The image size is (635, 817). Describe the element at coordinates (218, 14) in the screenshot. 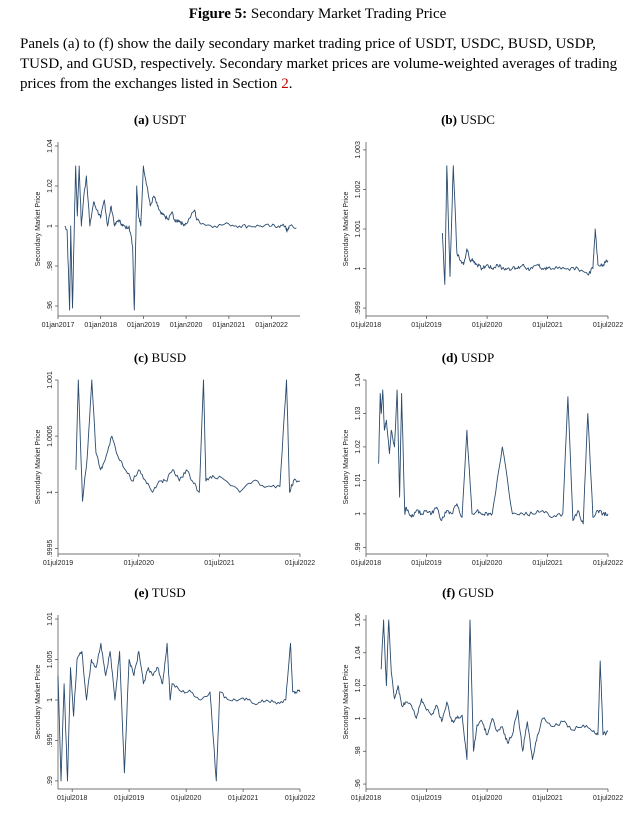

I see `figure-label: Figure 5:` at that location.